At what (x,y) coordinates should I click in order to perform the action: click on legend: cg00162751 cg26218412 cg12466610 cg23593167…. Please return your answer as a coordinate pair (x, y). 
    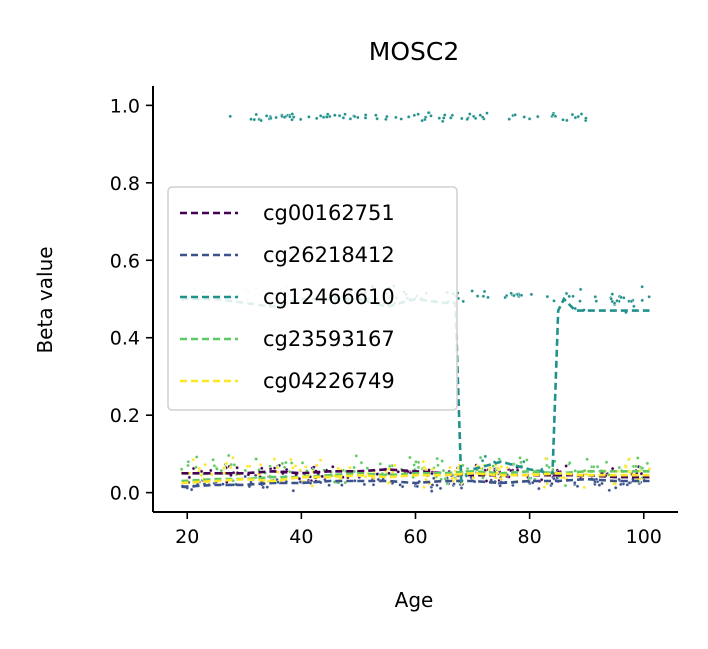
    Looking at the image, I should click on (312, 298).